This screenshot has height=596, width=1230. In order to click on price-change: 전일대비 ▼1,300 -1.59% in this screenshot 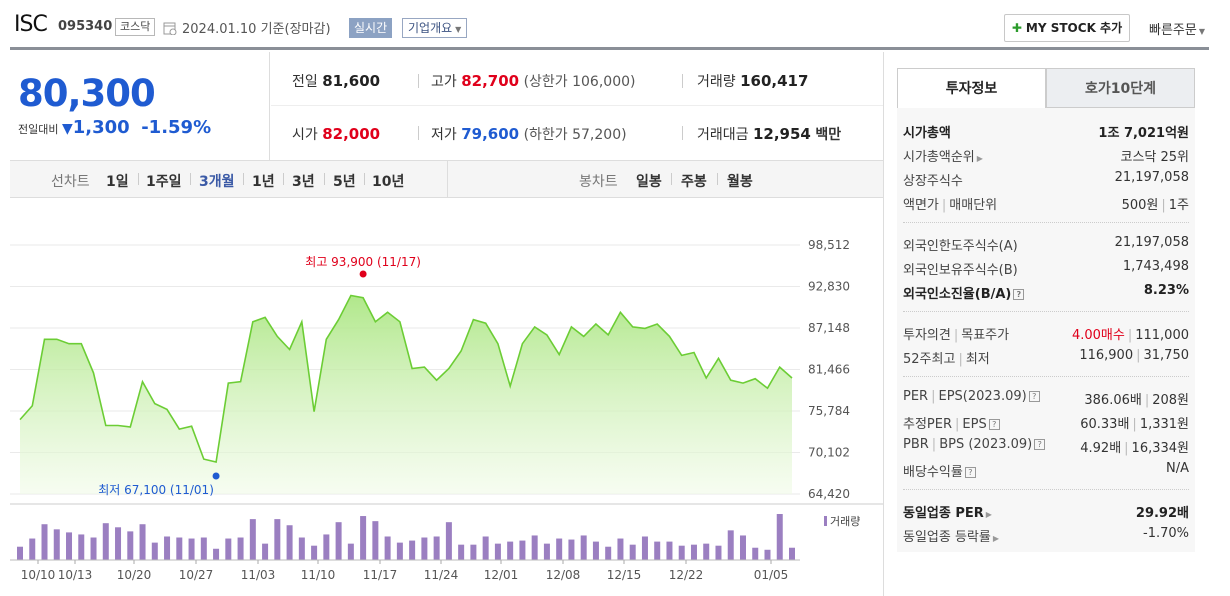, I will do `click(114, 127)`.